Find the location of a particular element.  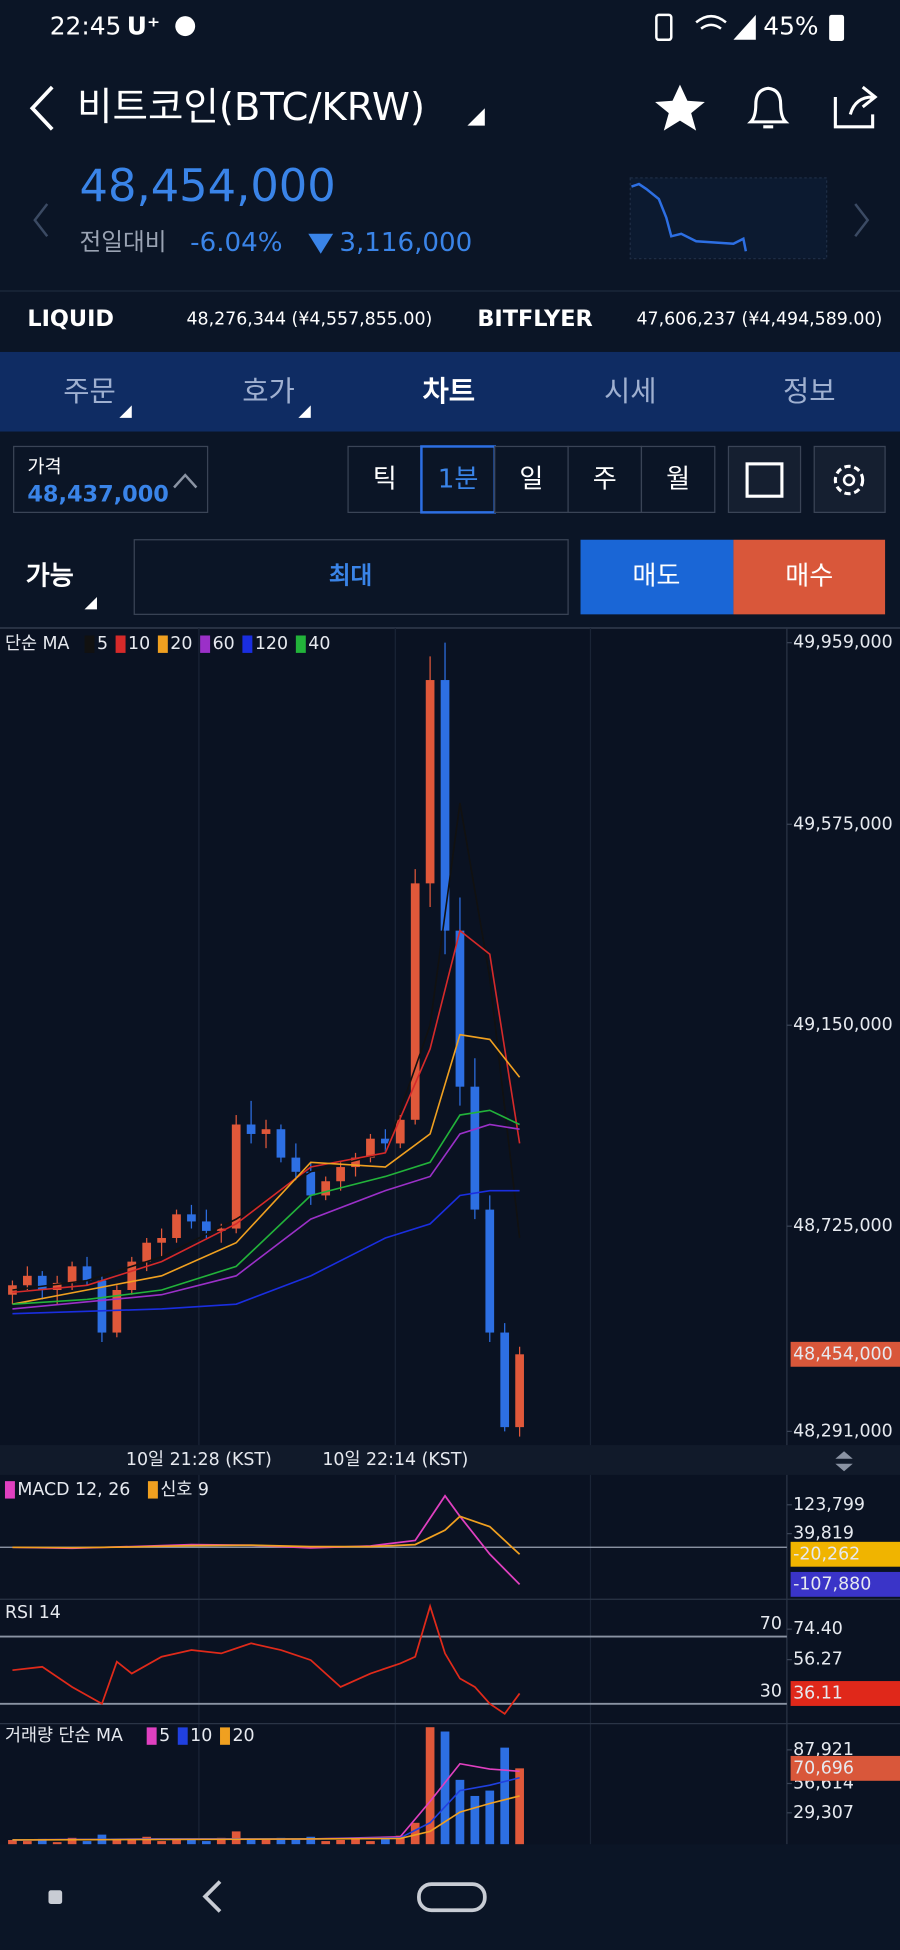

share-button is located at coordinates (855, 107).